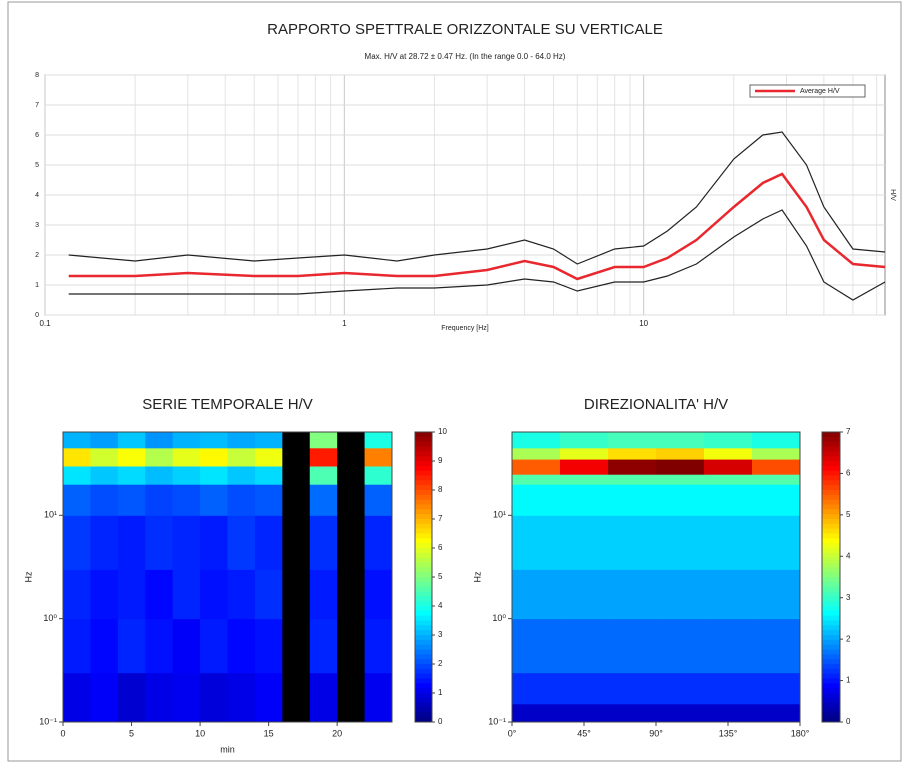 The height and width of the screenshot is (768, 905). What do you see at coordinates (848, 638) in the screenshot?
I see `colorbar-tick-label: 2` at bounding box center [848, 638].